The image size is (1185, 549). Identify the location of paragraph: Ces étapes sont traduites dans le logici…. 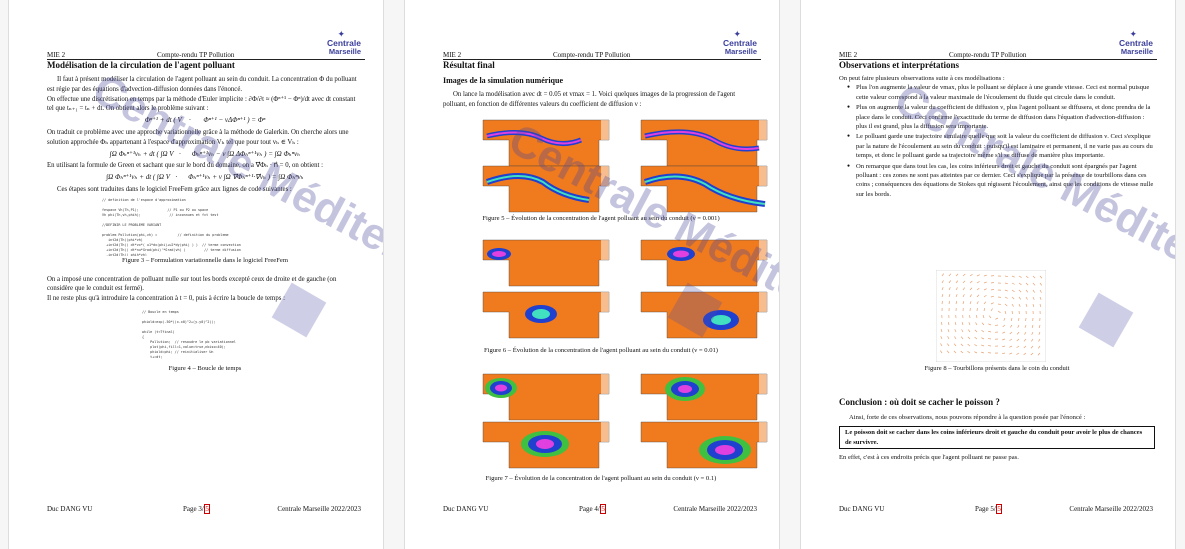
(174, 189).